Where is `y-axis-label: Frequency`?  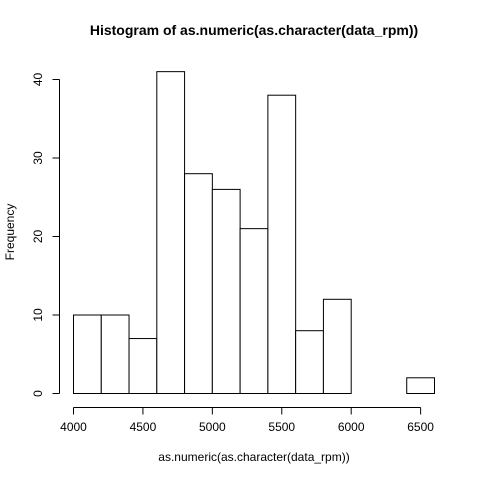
y-axis-label: Frequency is located at coordinates (10, 232).